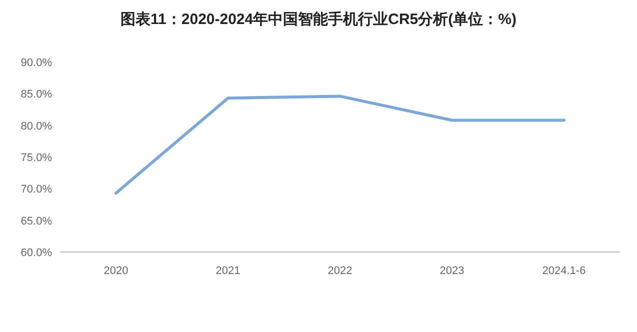 The width and height of the screenshot is (637, 332). I want to click on y-tick-label: 70.0%, so click(36, 190).